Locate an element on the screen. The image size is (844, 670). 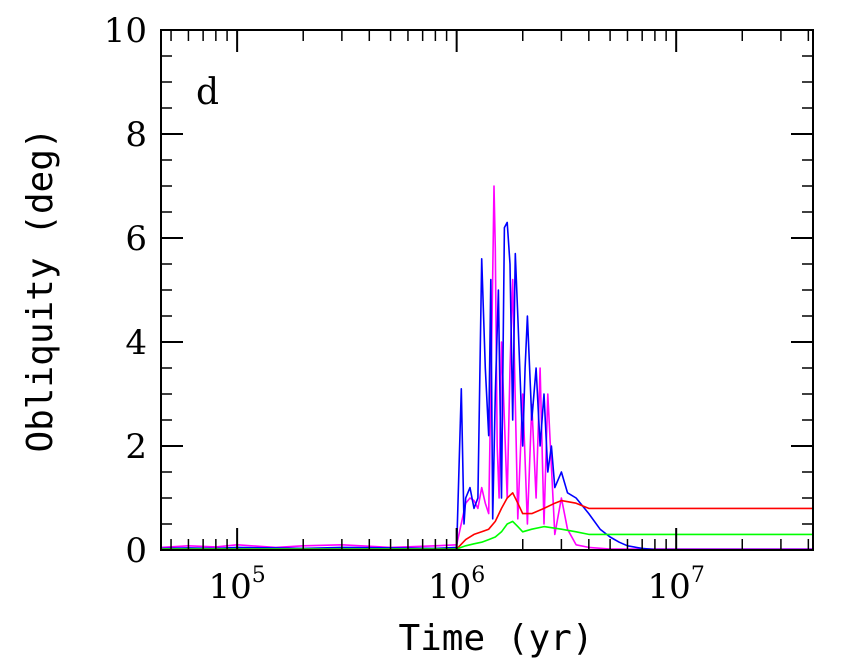
y-tick-label: 4 is located at coordinates (136, 343).